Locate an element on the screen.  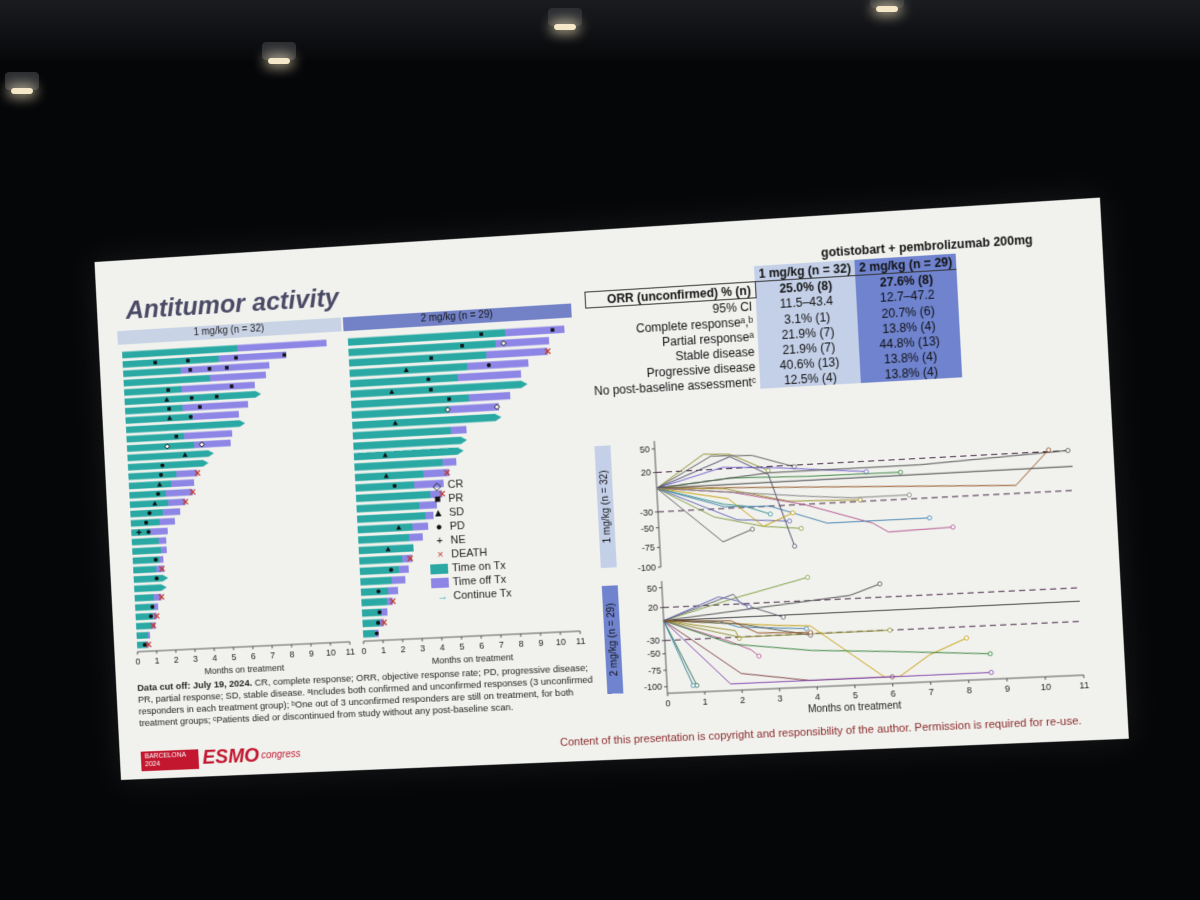
zero-line is located at coordinates (865, 477).